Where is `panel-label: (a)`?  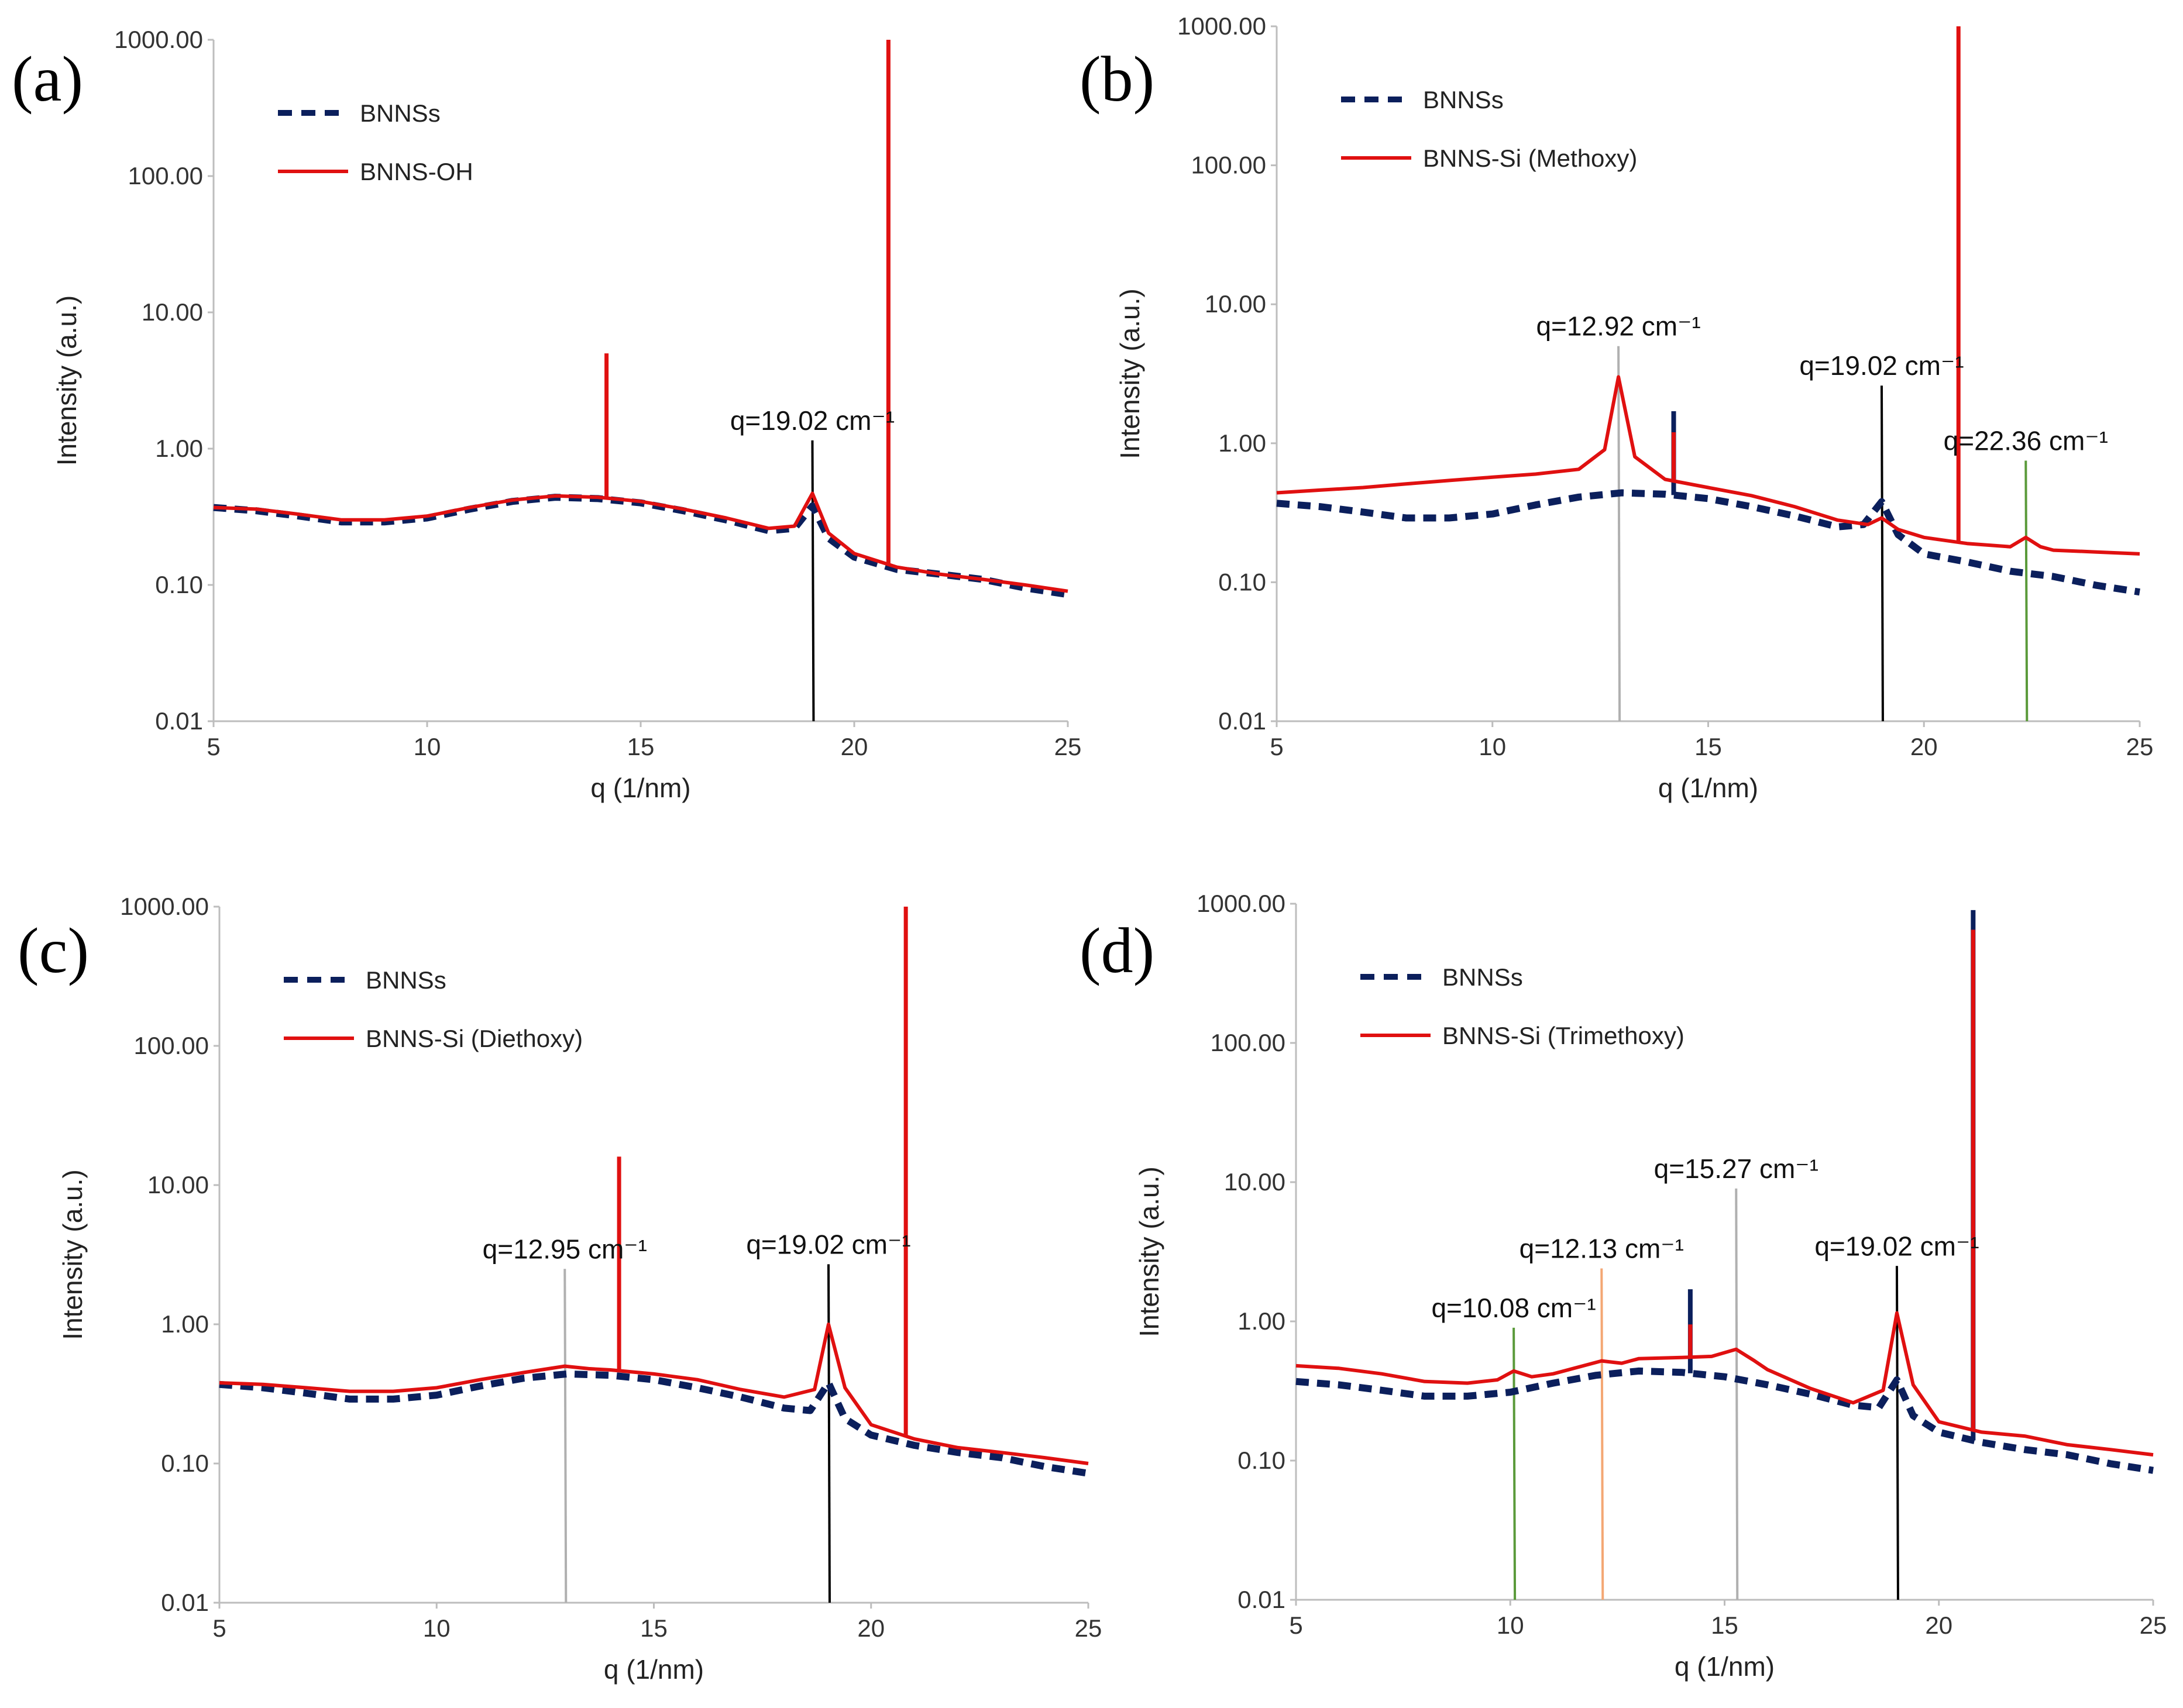 panel-label: (a) is located at coordinates (47, 79).